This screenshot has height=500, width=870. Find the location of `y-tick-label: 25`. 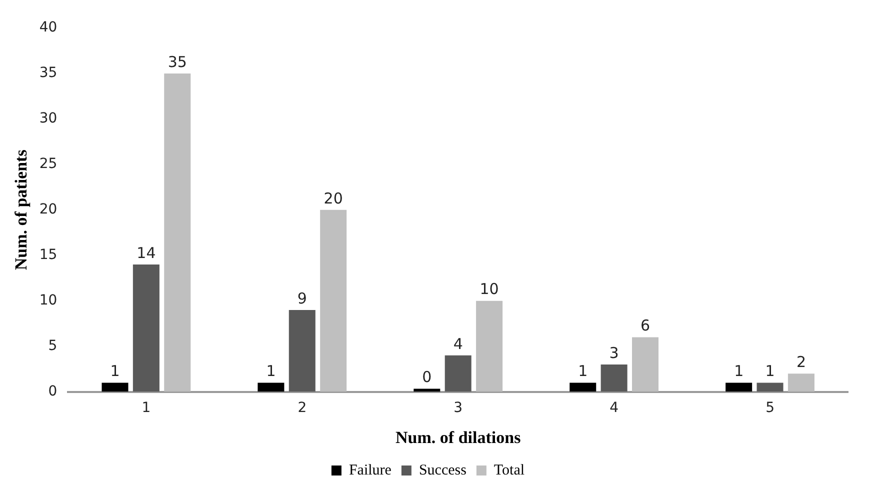

y-tick-label: 25 is located at coordinates (48, 164).